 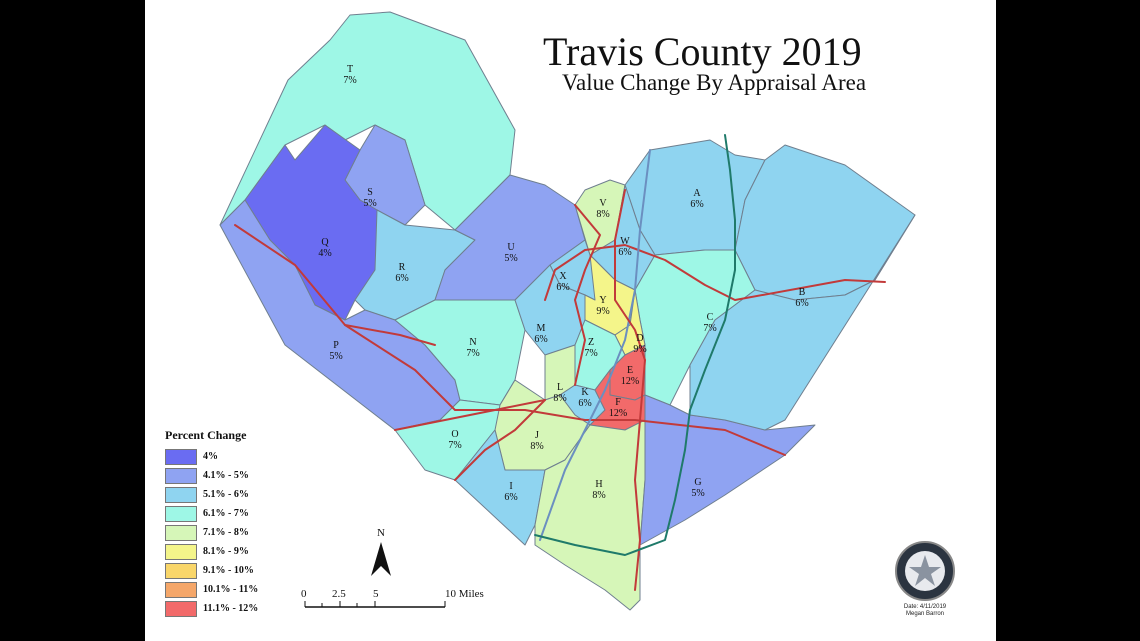 I want to click on area-value-O: 7%, so click(x=454, y=445).